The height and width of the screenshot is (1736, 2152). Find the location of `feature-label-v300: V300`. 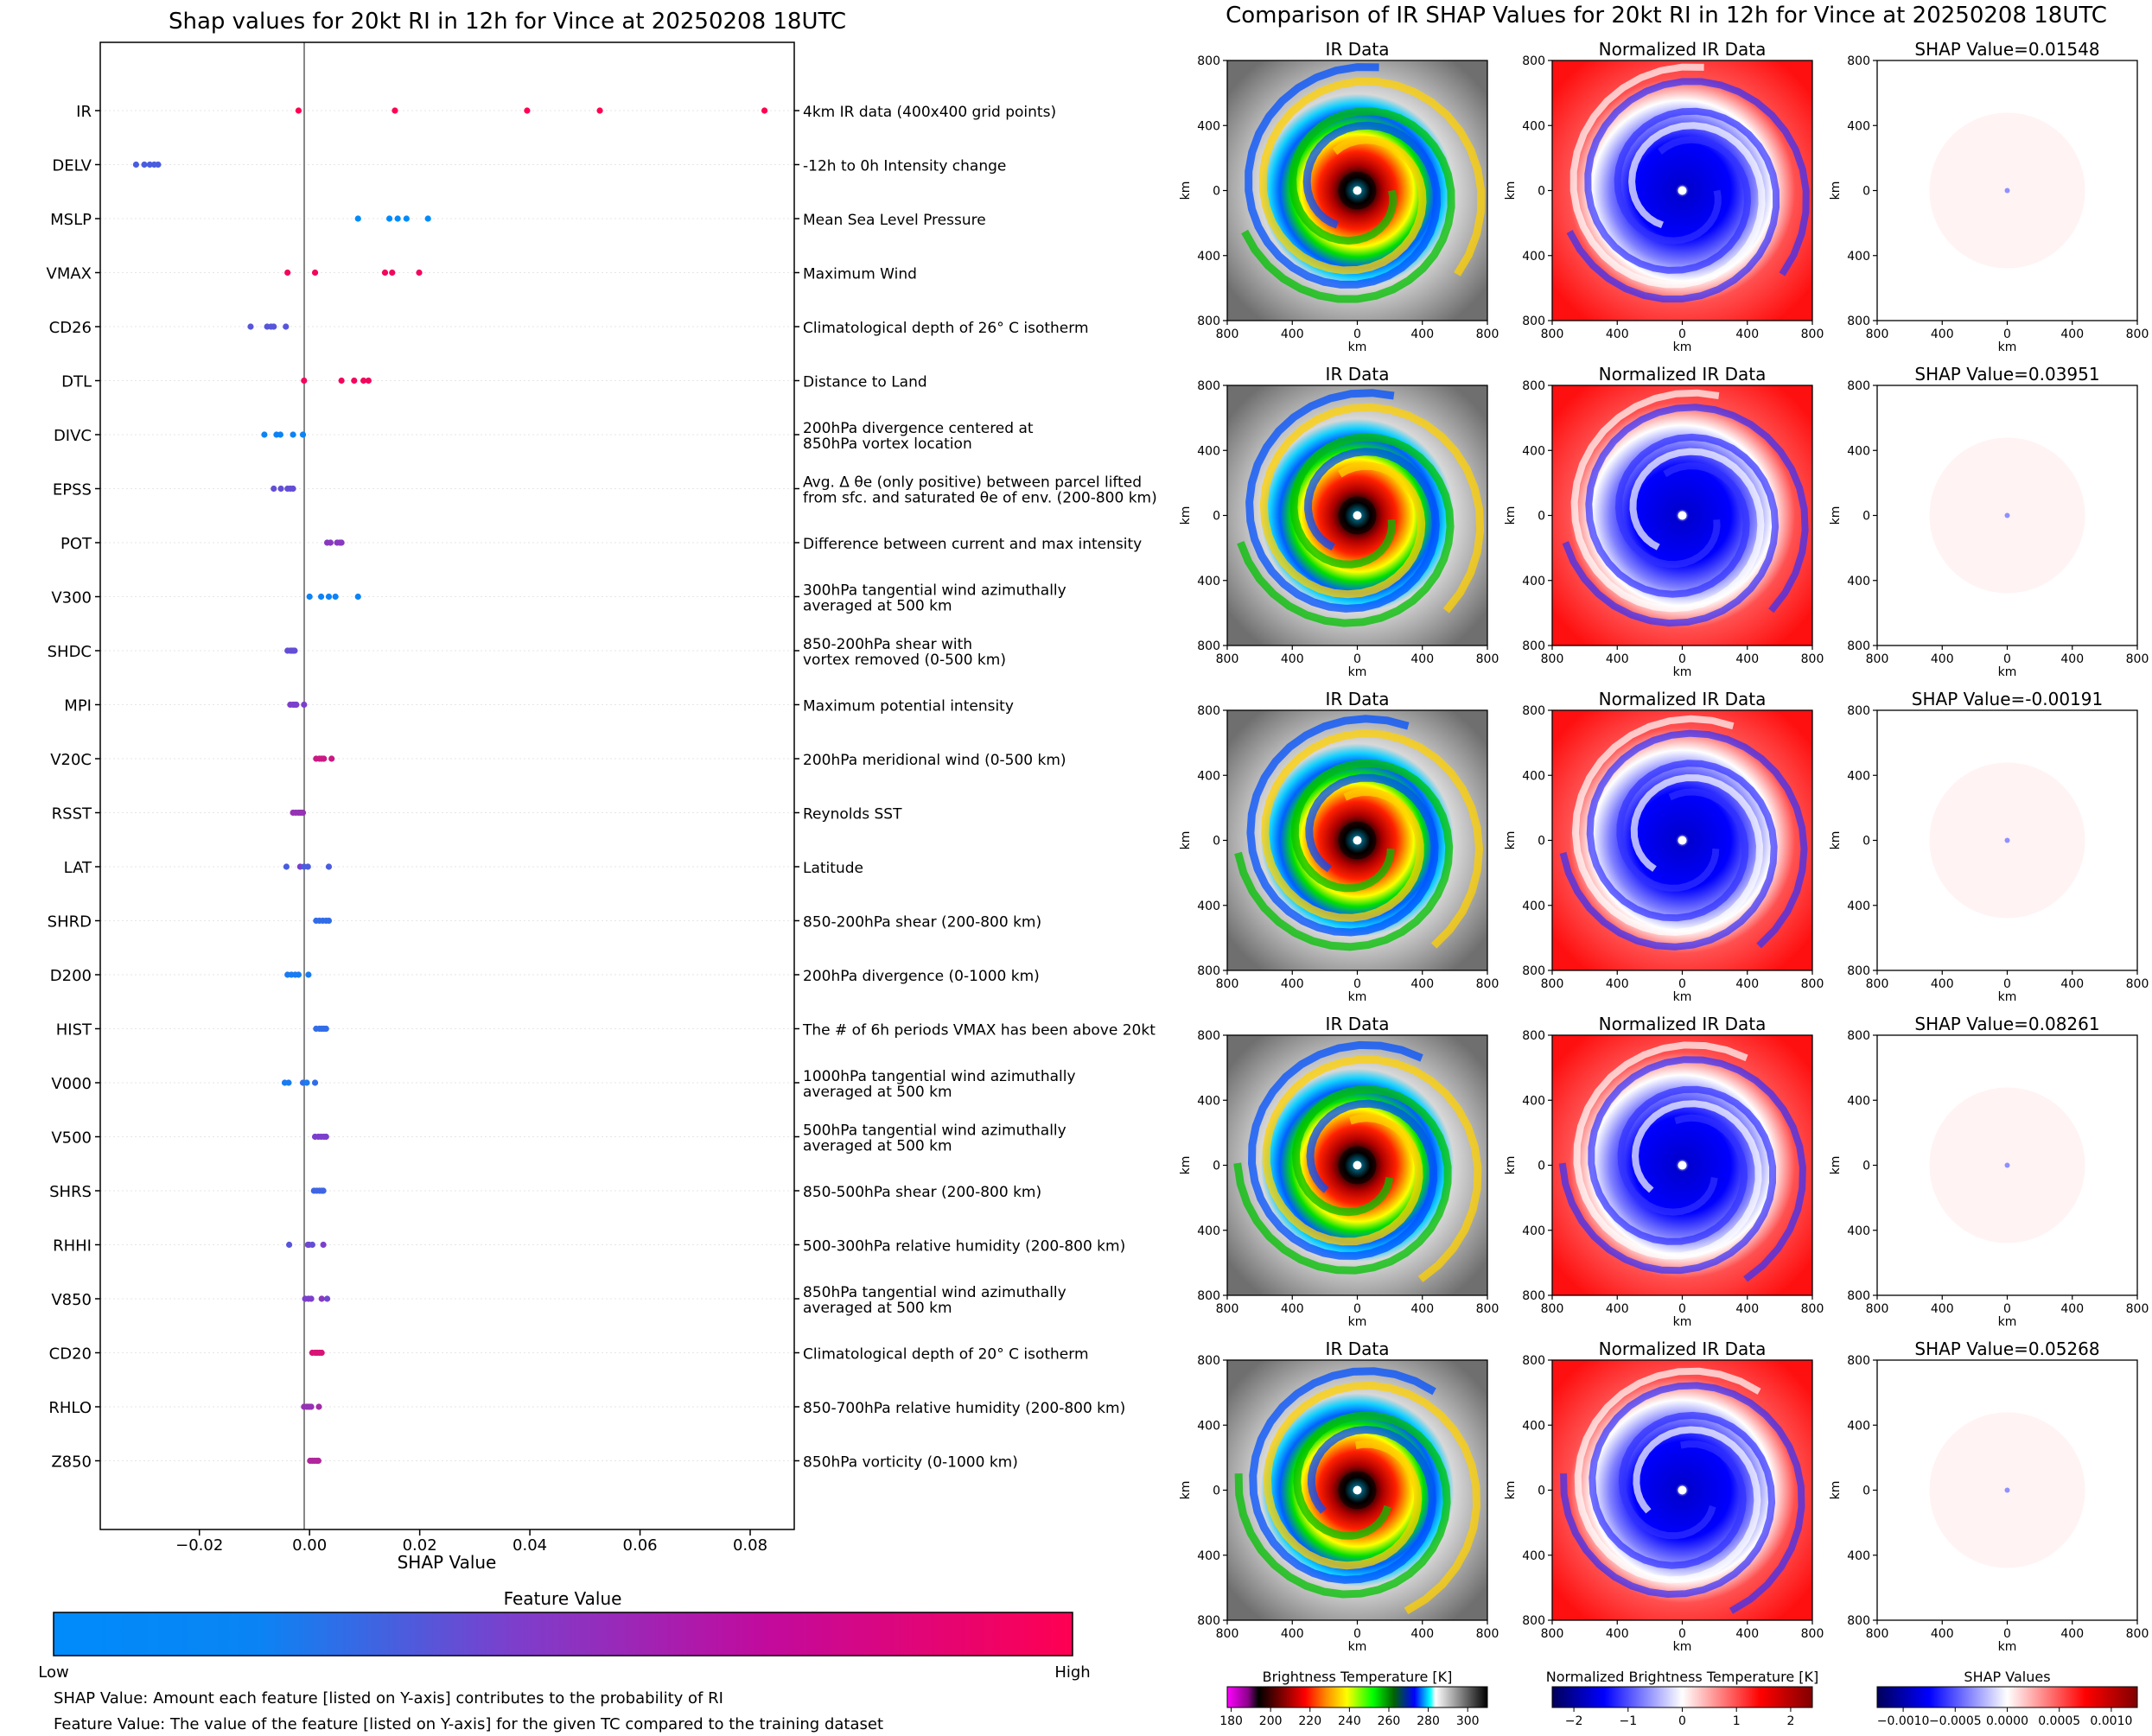

feature-label-v300: V300 is located at coordinates (71, 598).